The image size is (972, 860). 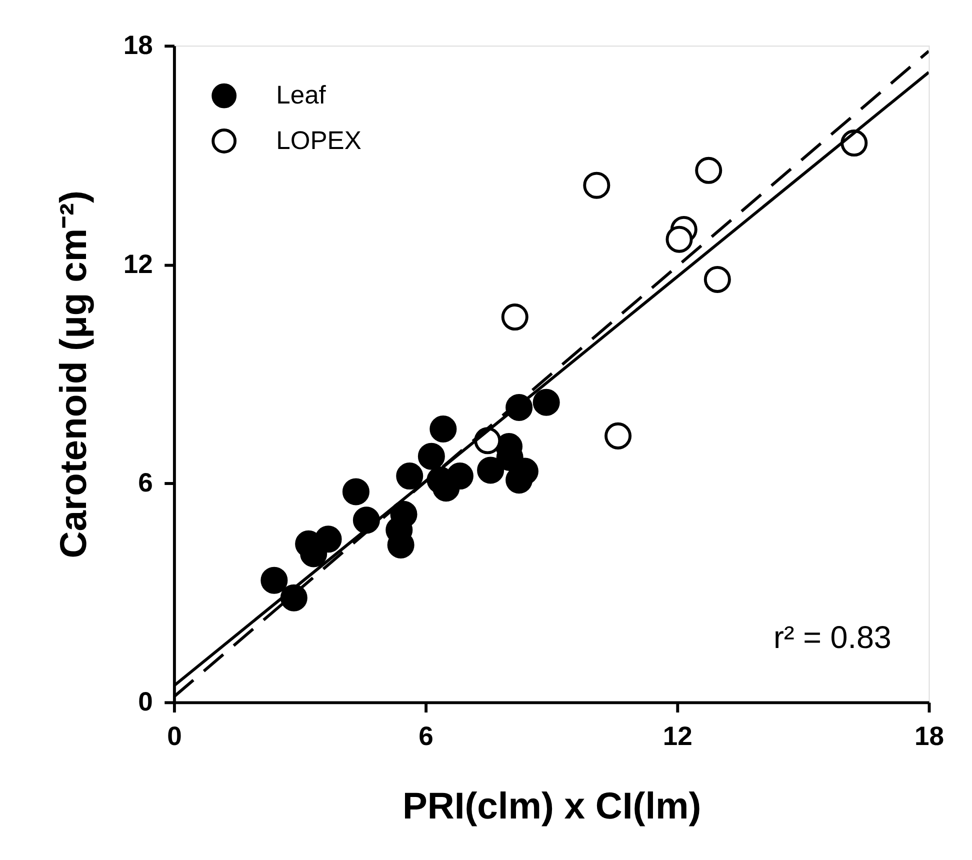 I want to click on x-tick-label: 18, so click(x=929, y=735).